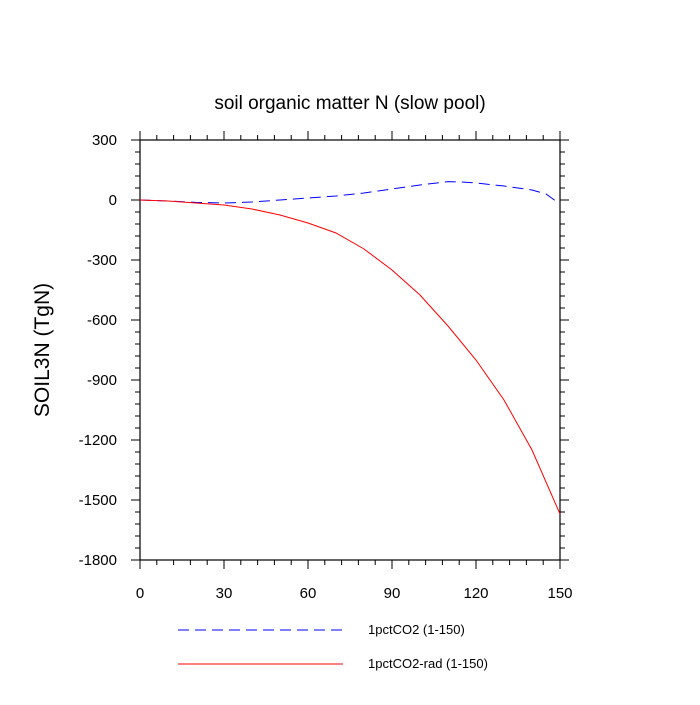  What do you see at coordinates (102, 320) in the screenshot?
I see `y-tick-label: -600` at bounding box center [102, 320].